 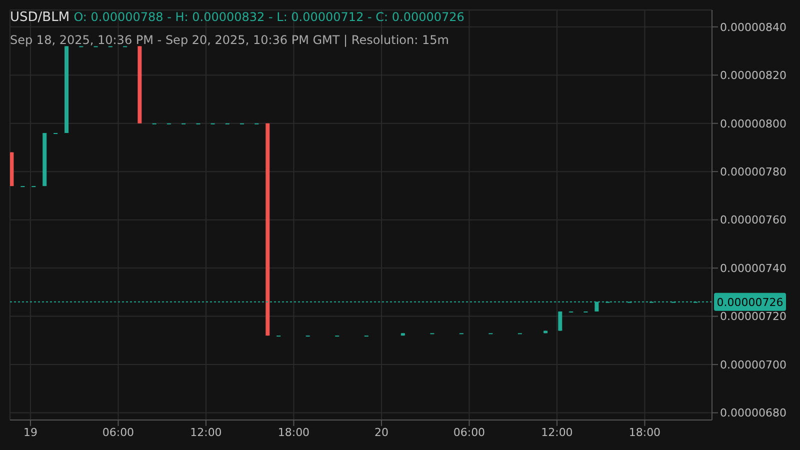 What do you see at coordinates (753, 365) in the screenshot?
I see `y-tick-label: 0.00000700` at bounding box center [753, 365].